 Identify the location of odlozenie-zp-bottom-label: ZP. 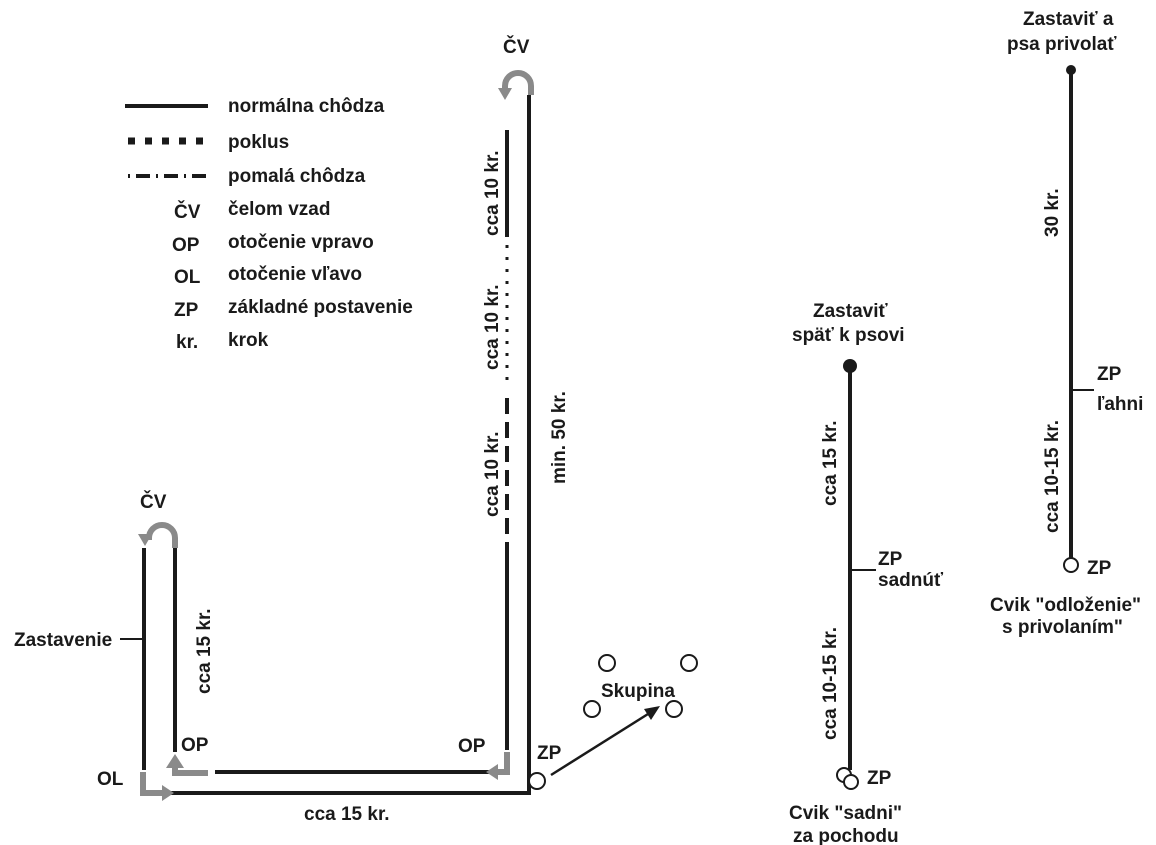
(1099, 568).